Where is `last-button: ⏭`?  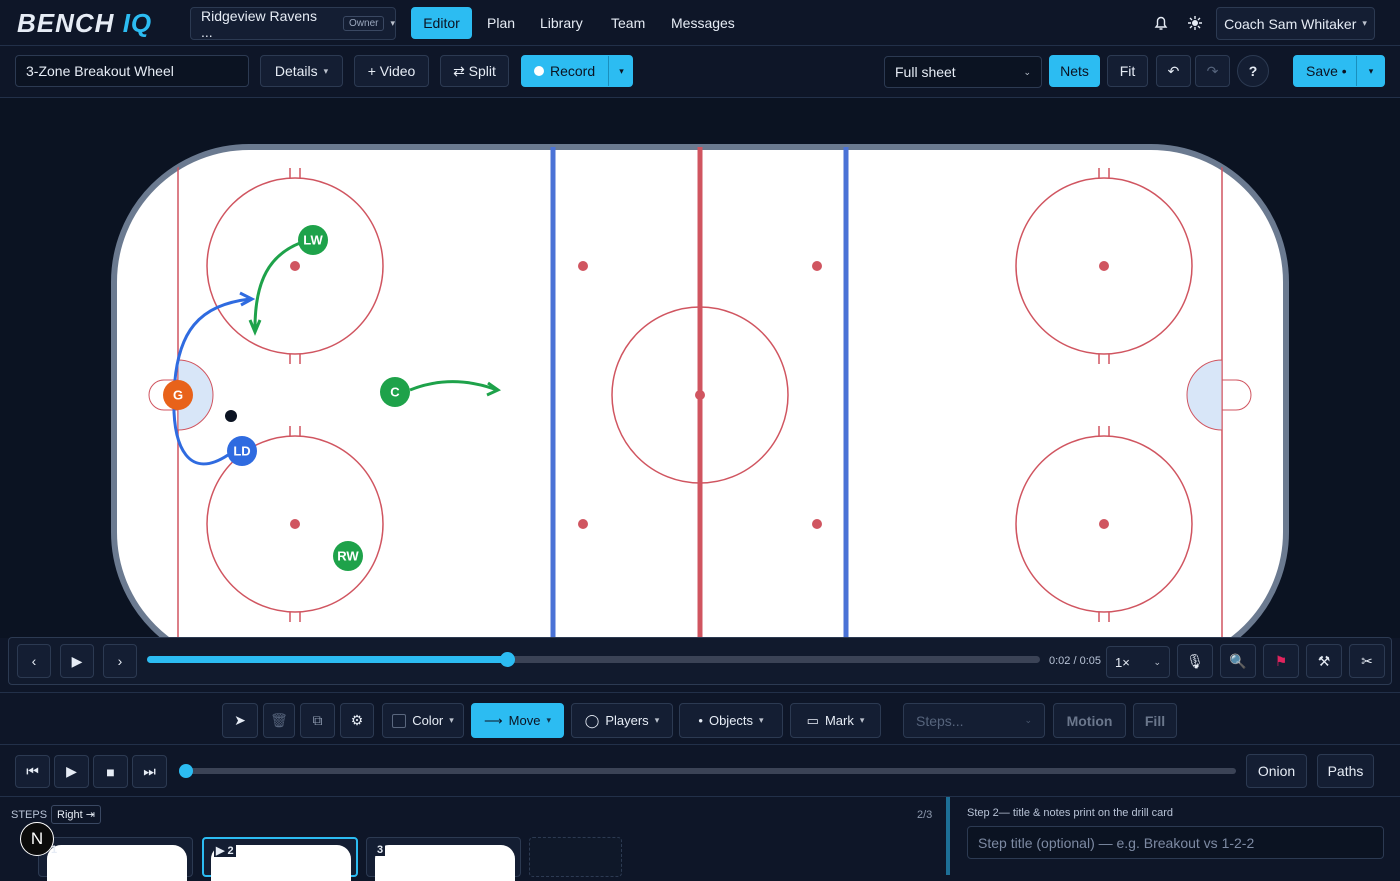
last-button: ⏭ is located at coordinates (149, 771).